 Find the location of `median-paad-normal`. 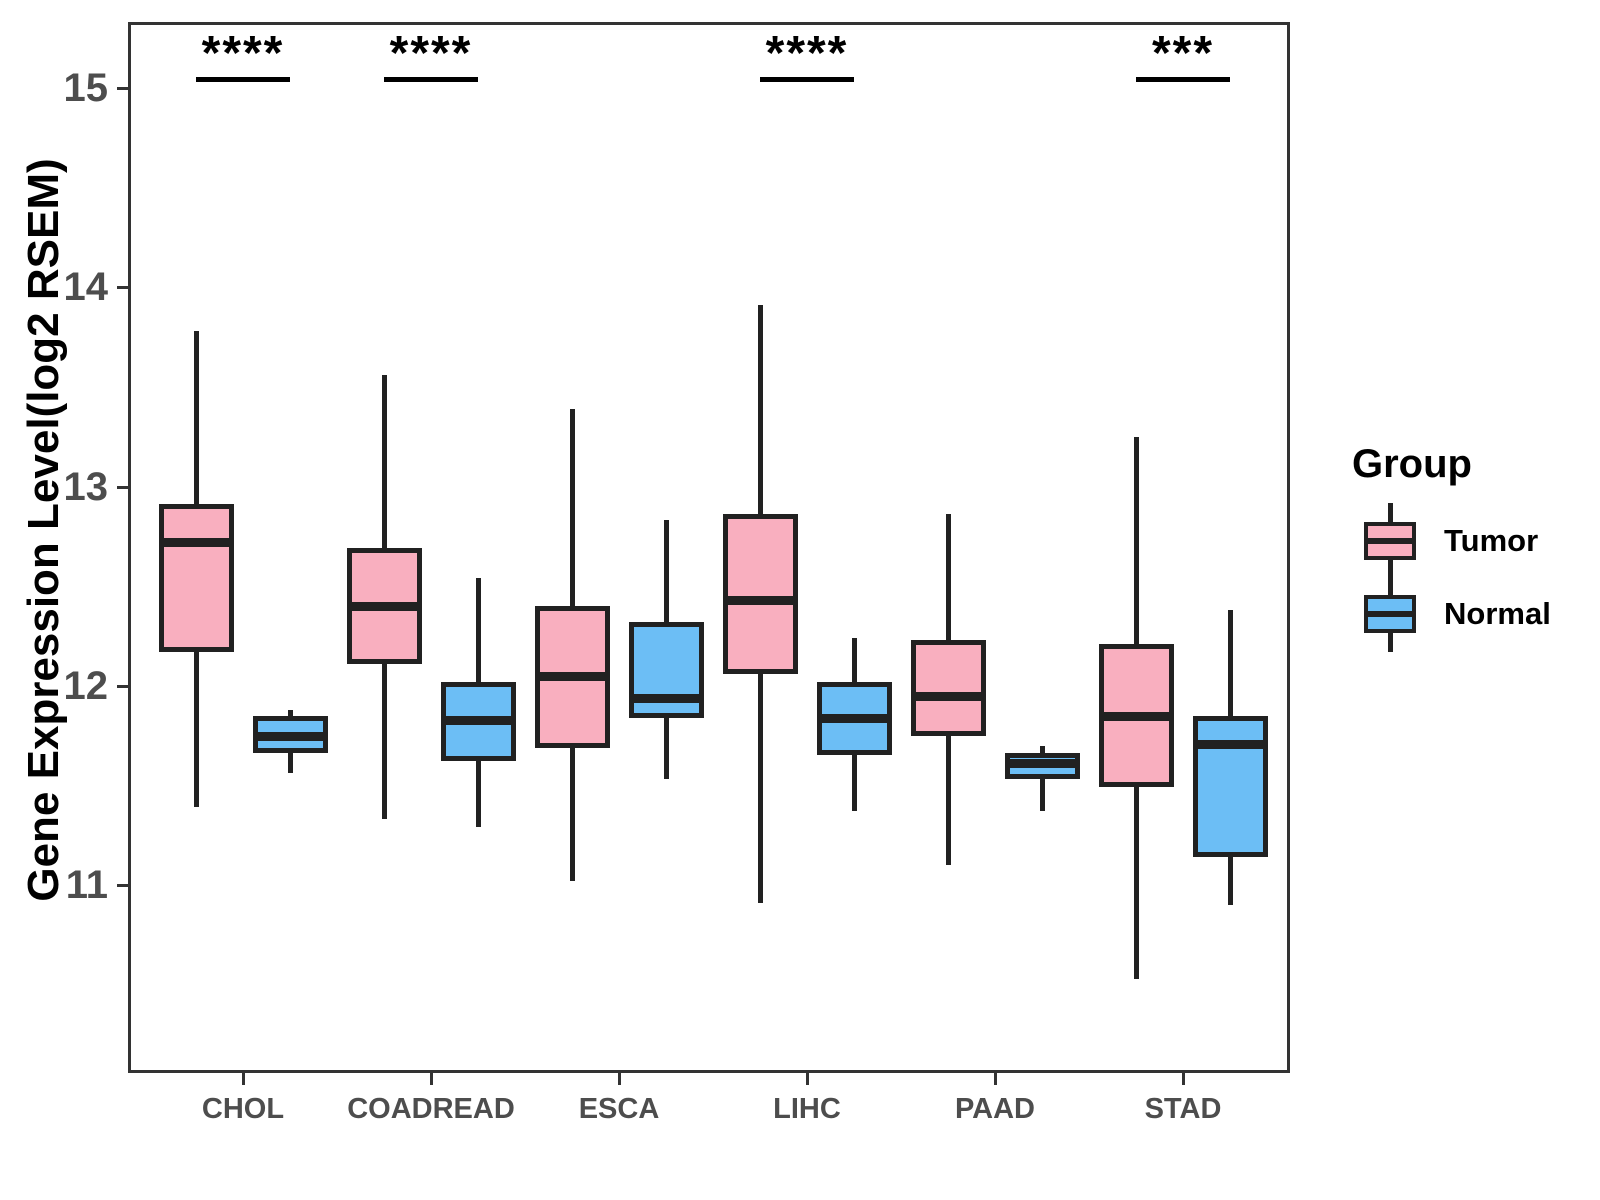

median-paad-normal is located at coordinates (1042, 763).